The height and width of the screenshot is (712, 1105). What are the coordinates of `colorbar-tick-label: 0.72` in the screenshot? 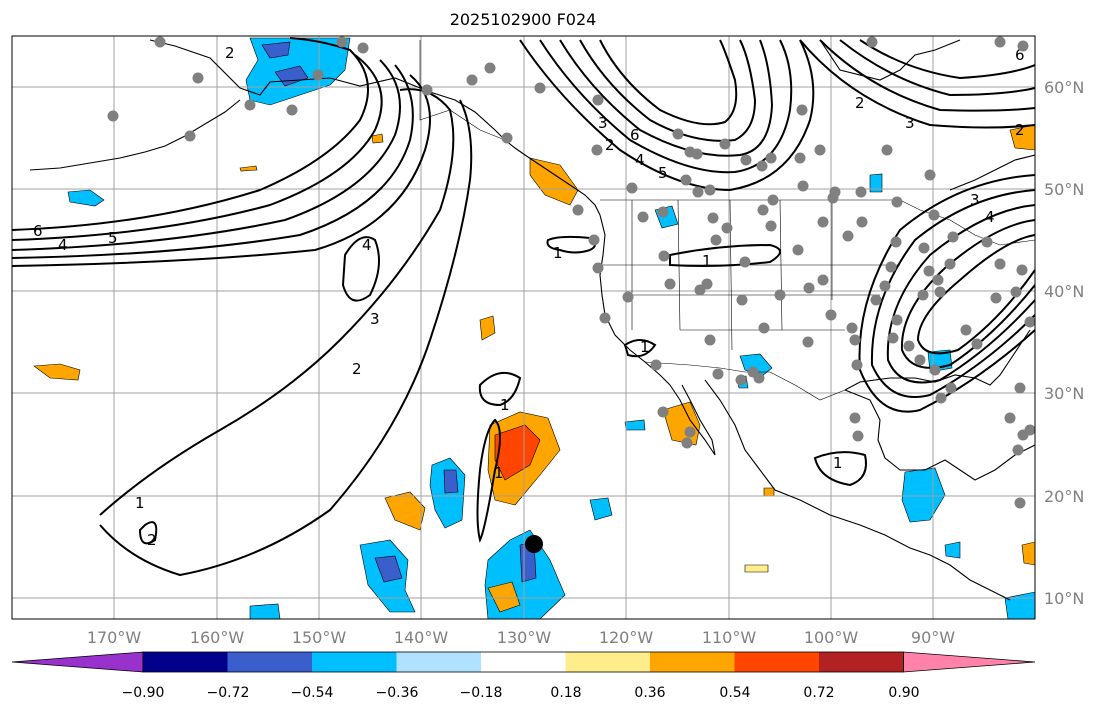 It's located at (818, 693).